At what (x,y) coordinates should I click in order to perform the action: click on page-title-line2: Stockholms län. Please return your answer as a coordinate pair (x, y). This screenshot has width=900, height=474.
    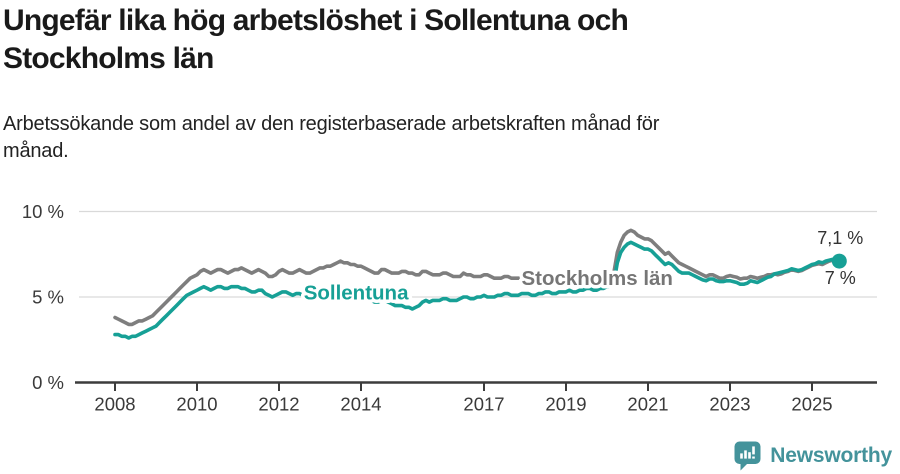
    Looking at the image, I should click on (108, 58).